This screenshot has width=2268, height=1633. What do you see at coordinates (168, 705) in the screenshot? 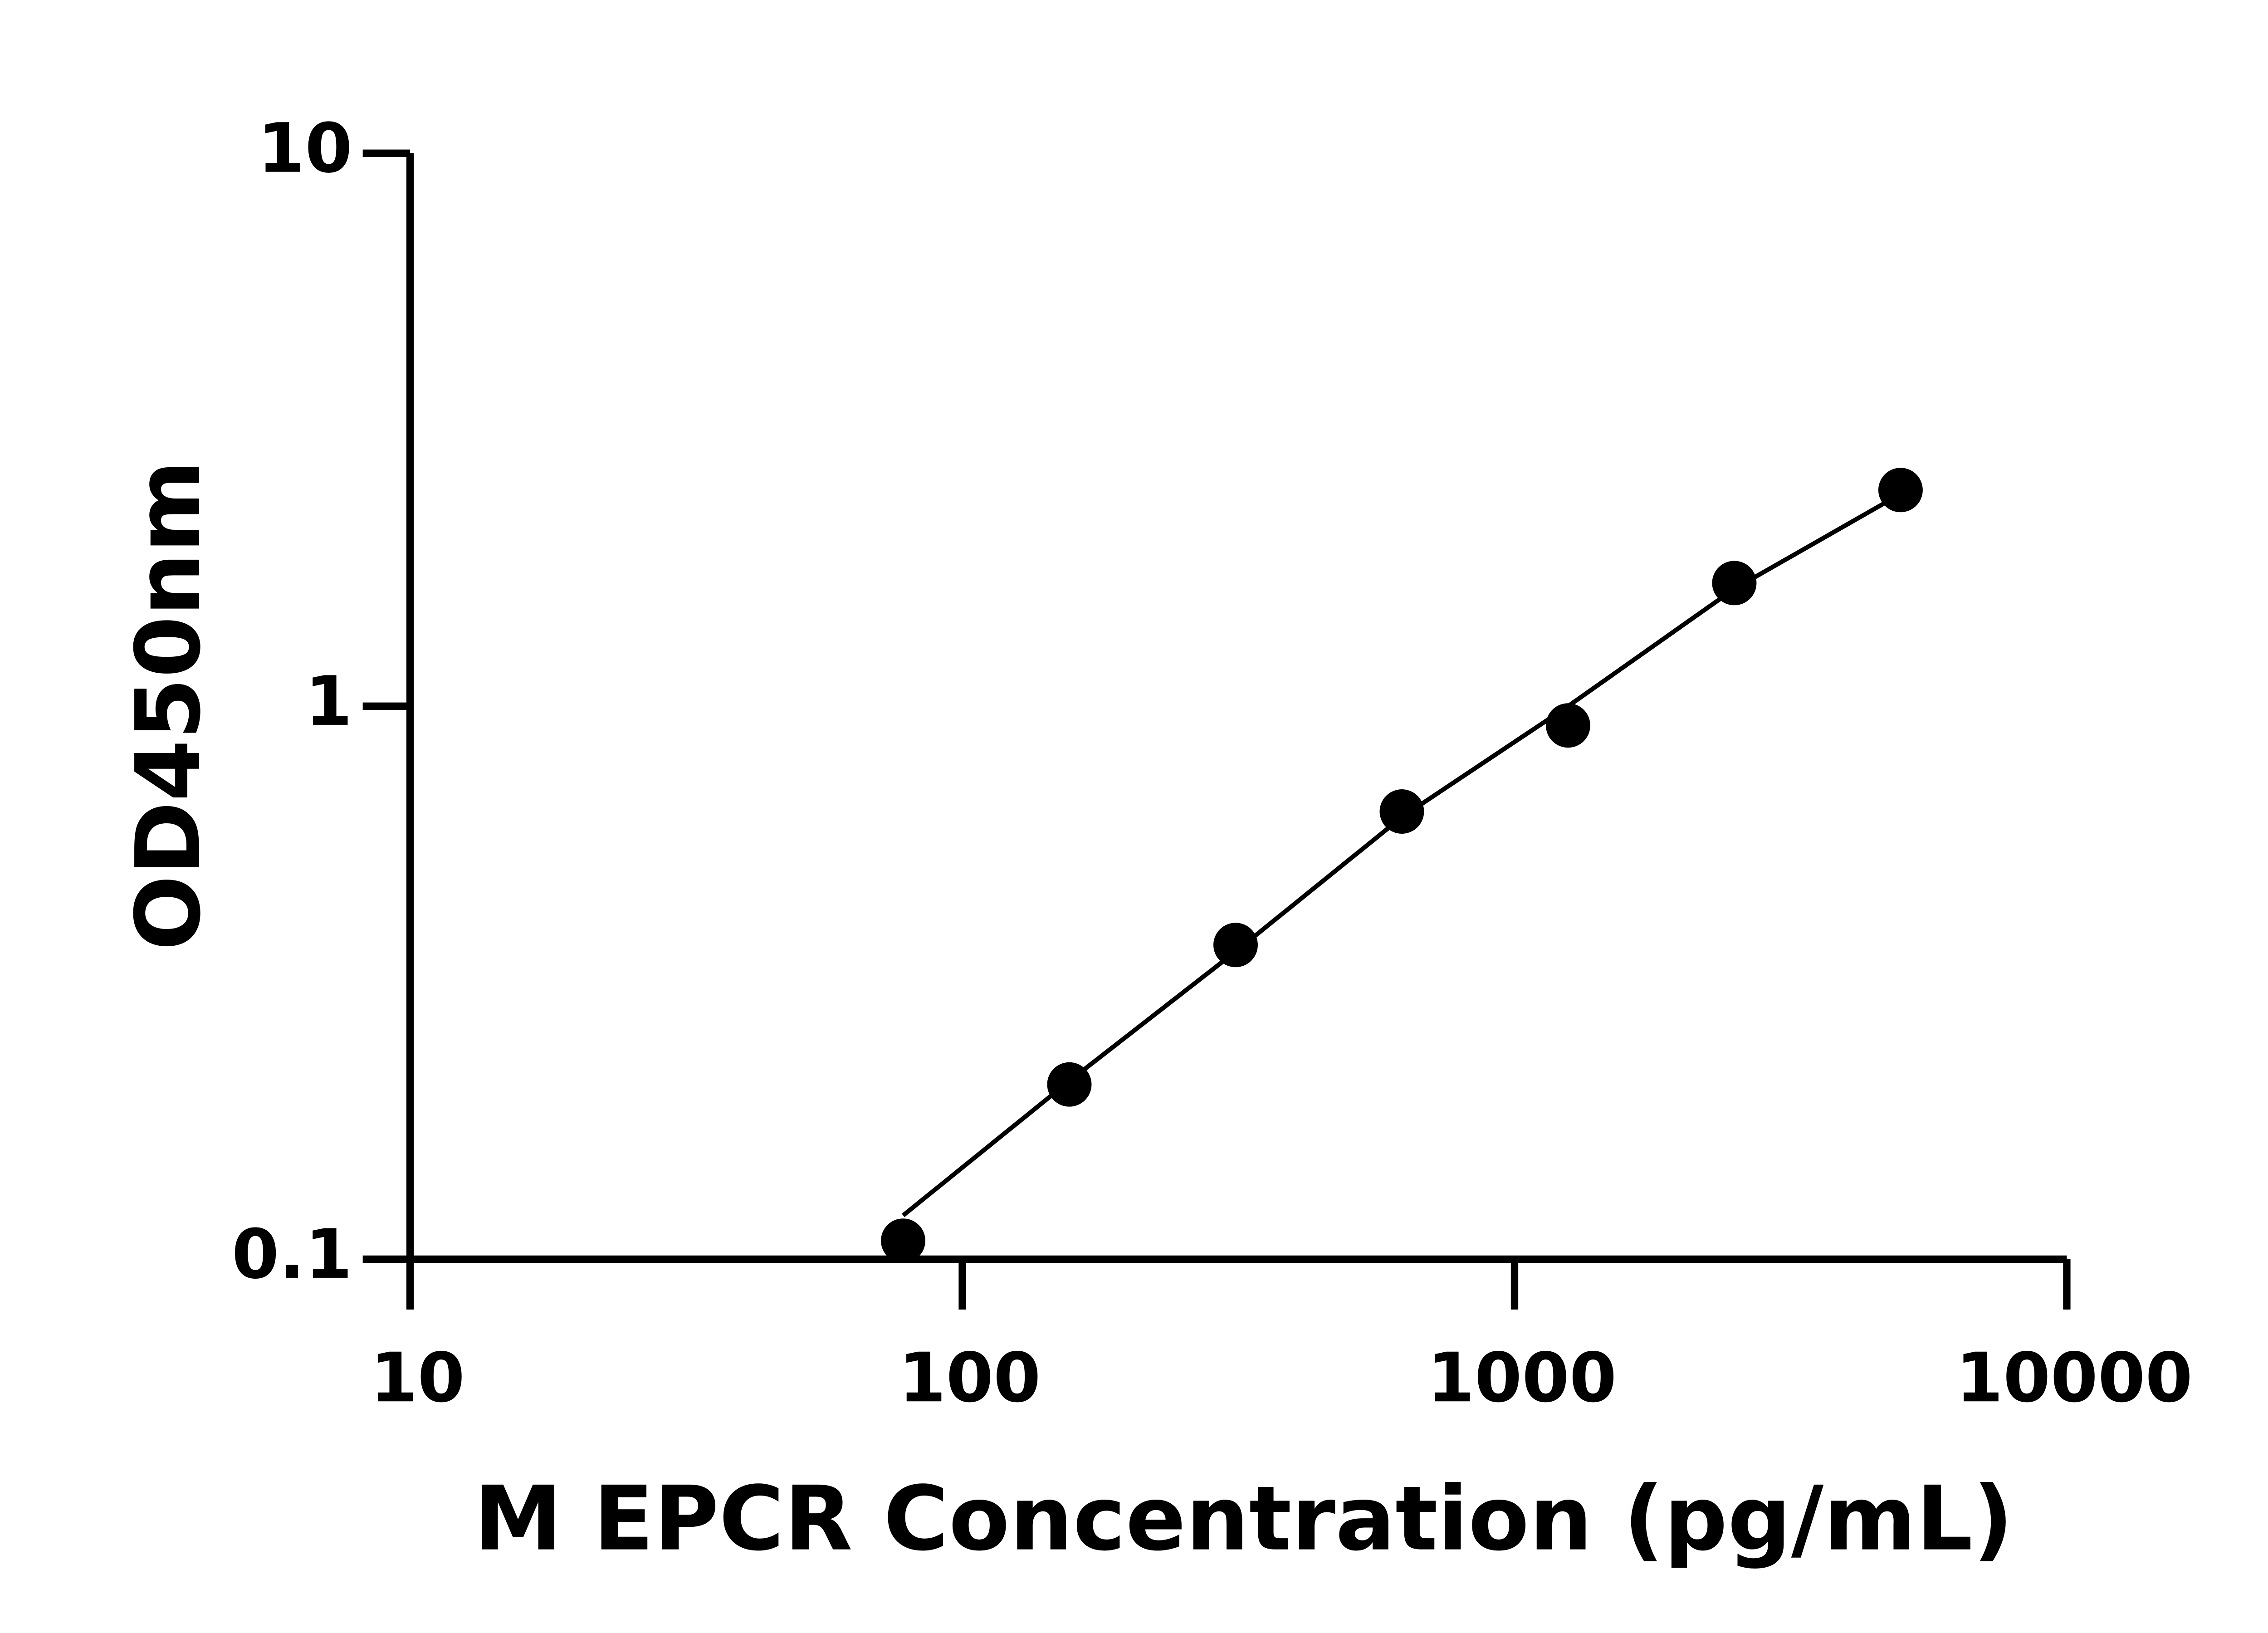
I see `y-axis-label: OD450nm` at bounding box center [168, 705].